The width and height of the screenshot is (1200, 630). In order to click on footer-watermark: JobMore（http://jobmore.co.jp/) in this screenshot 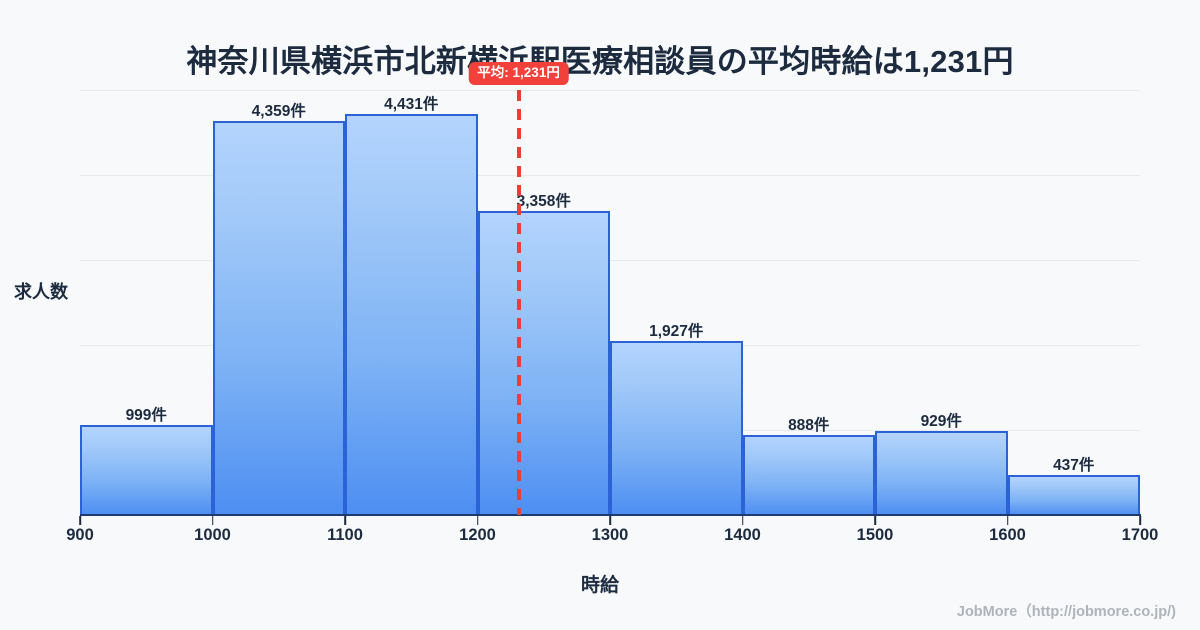, I will do `click(1066, 612)`.